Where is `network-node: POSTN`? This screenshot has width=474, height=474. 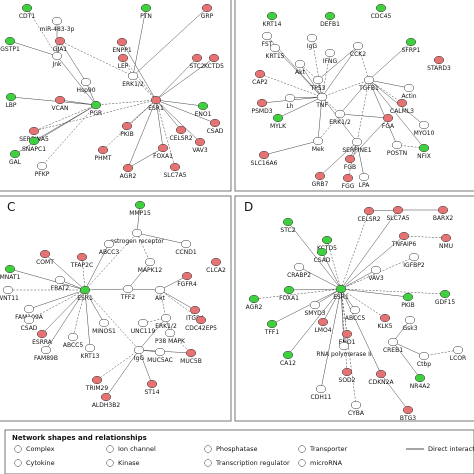
network-node: POSTN is located at coordinates (397, 148).